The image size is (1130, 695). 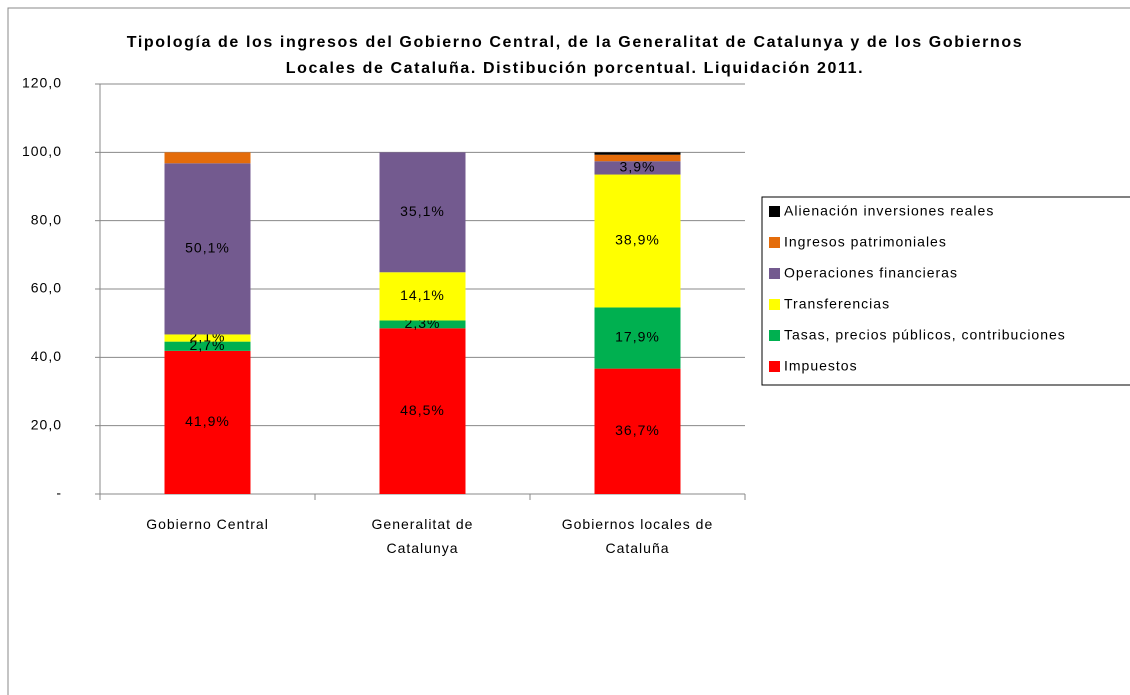 I want to click on data-label: 50,1%, so click(x=207, y=248).